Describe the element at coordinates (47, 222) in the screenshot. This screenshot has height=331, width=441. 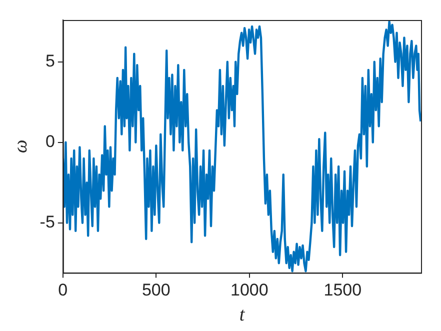
I see `y-tick-label: -5` at that location.